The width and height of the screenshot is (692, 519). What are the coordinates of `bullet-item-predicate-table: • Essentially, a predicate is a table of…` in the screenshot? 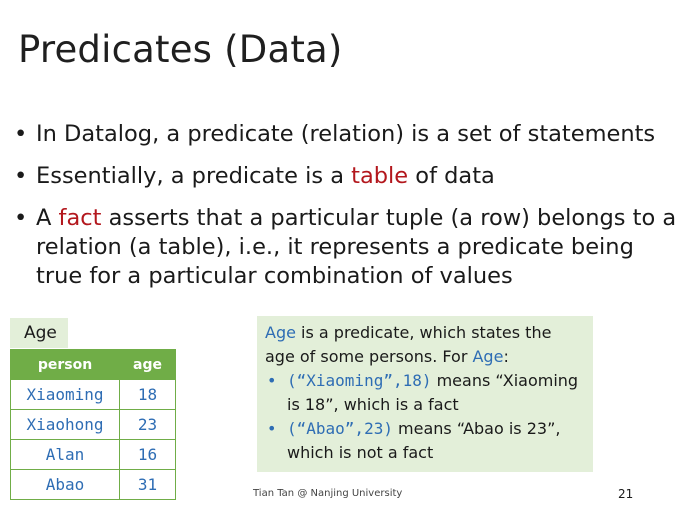 It's located at (349, 176).